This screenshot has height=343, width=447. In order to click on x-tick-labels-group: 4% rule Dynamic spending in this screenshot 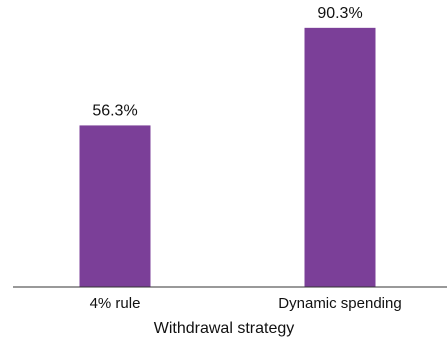, I will do `click(246, 303)`.